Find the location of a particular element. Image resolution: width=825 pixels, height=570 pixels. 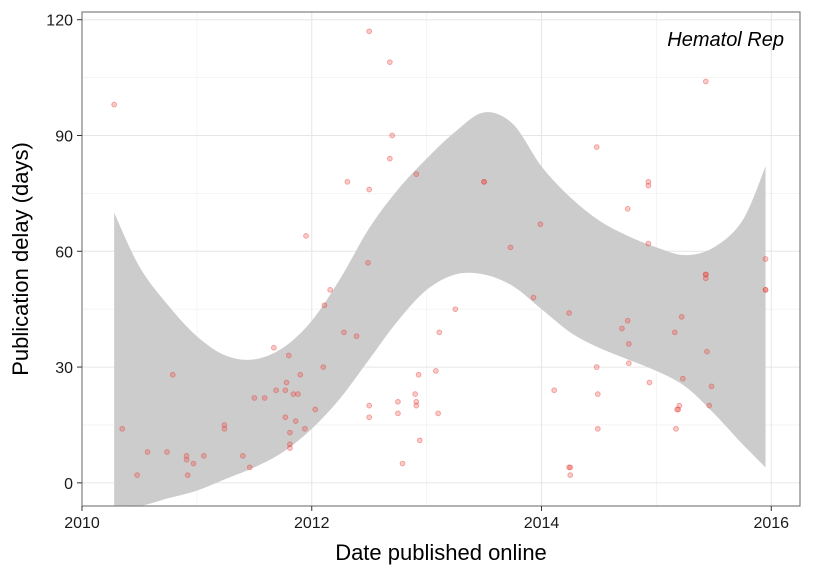

x-tick-label: 2014 is located at coordinates (542, 523).